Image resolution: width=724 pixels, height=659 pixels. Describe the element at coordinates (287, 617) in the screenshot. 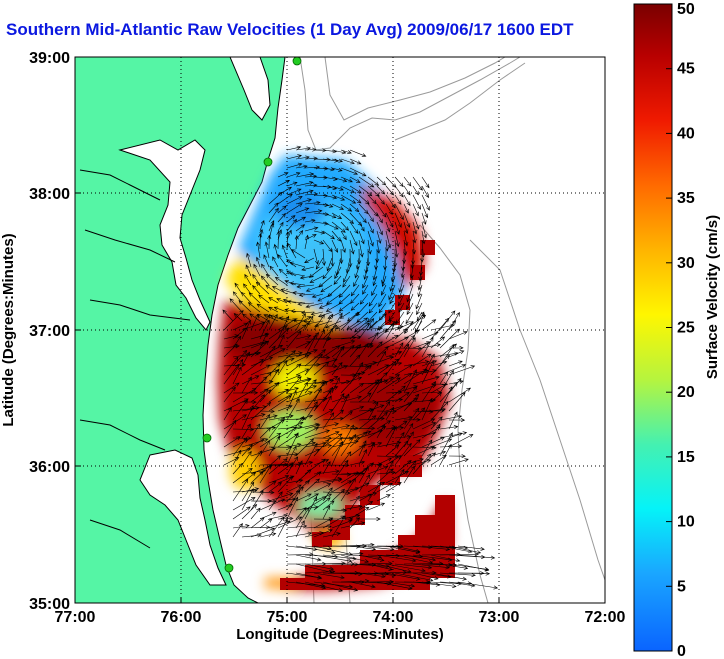

I see `x-tick-label: 75:00` at that location.